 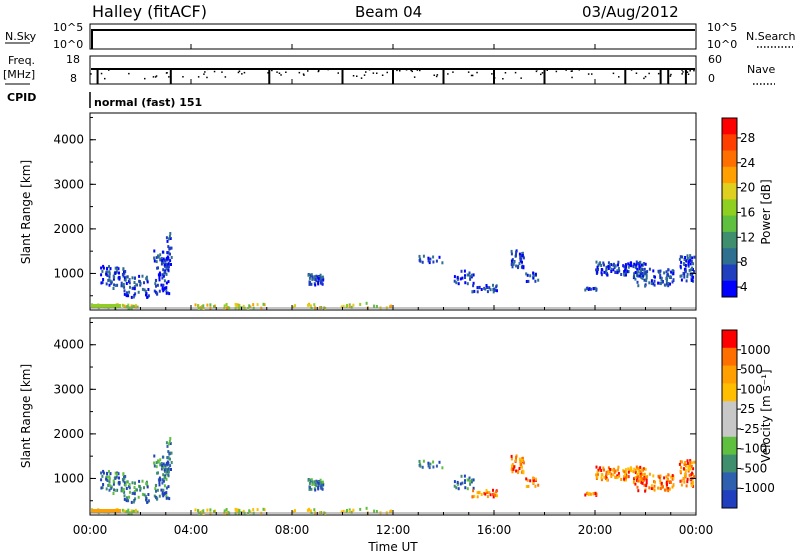 What do you see at coordinates (21, 36) in the screenshot?
I see `nsky-label: N.Sky` at bounding box center [21, 36].